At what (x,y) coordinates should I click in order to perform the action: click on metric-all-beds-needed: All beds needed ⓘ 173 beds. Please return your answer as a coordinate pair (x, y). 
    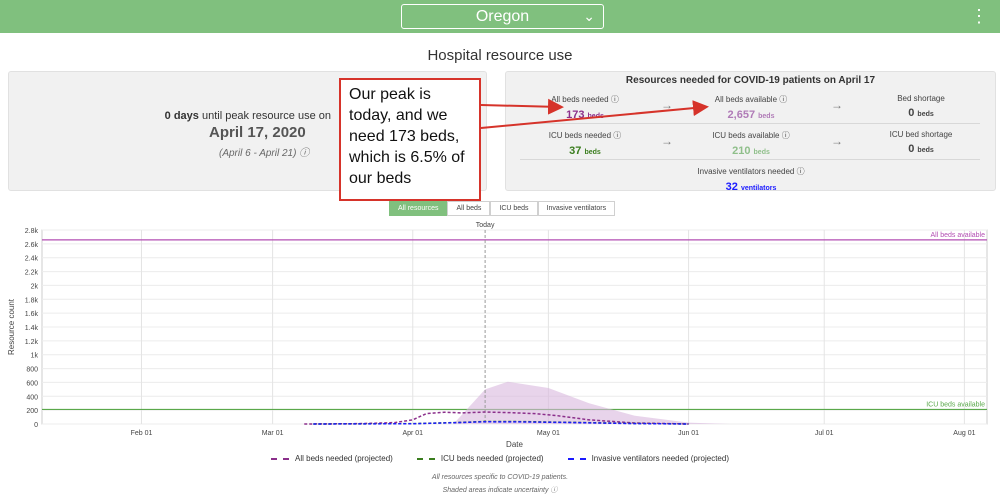
    Looking at the image, I should click on (585, 107).